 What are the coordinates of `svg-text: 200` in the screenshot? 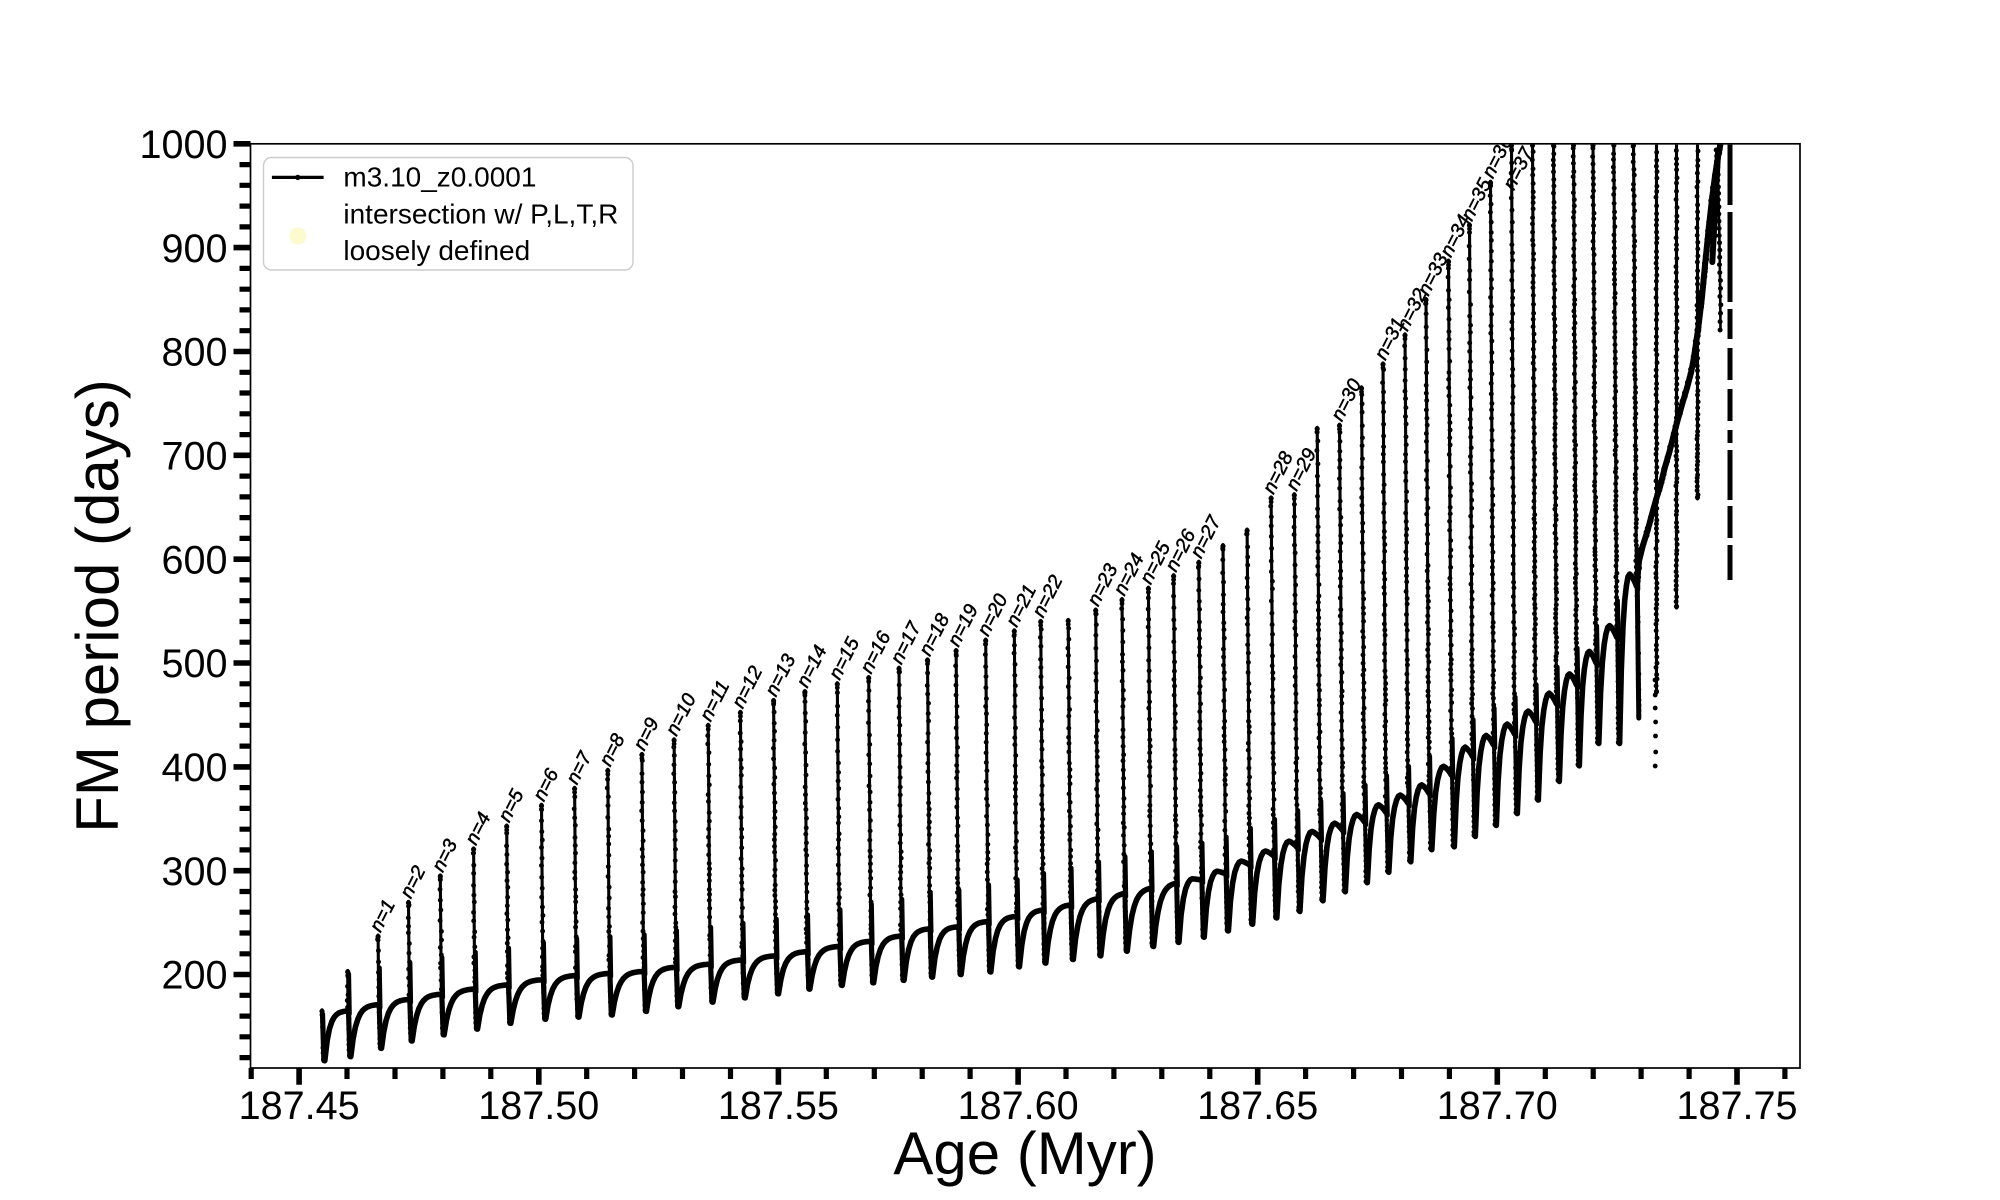 It's located at (194, 976).